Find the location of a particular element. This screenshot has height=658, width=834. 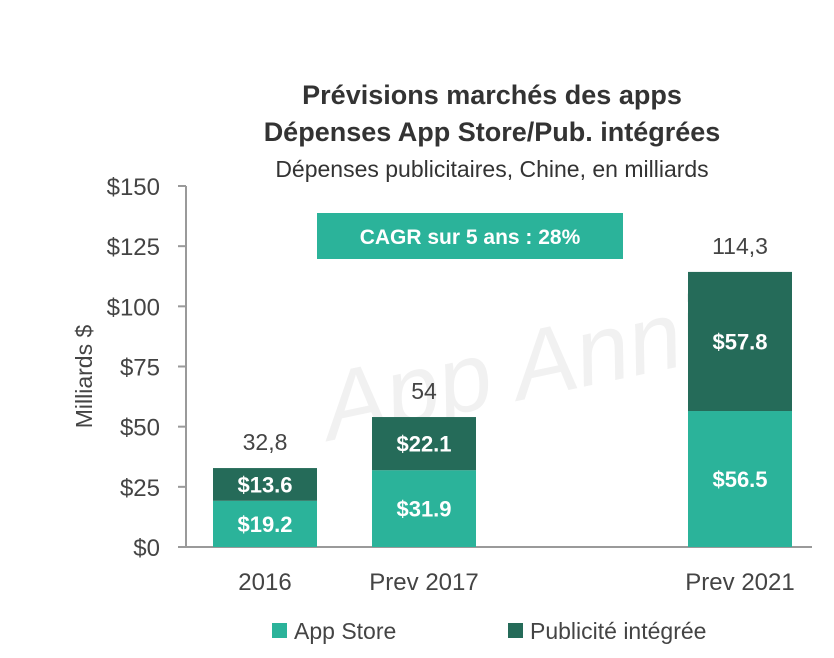

bar-value-label: $57.8 is located at coordinates (739, 341).